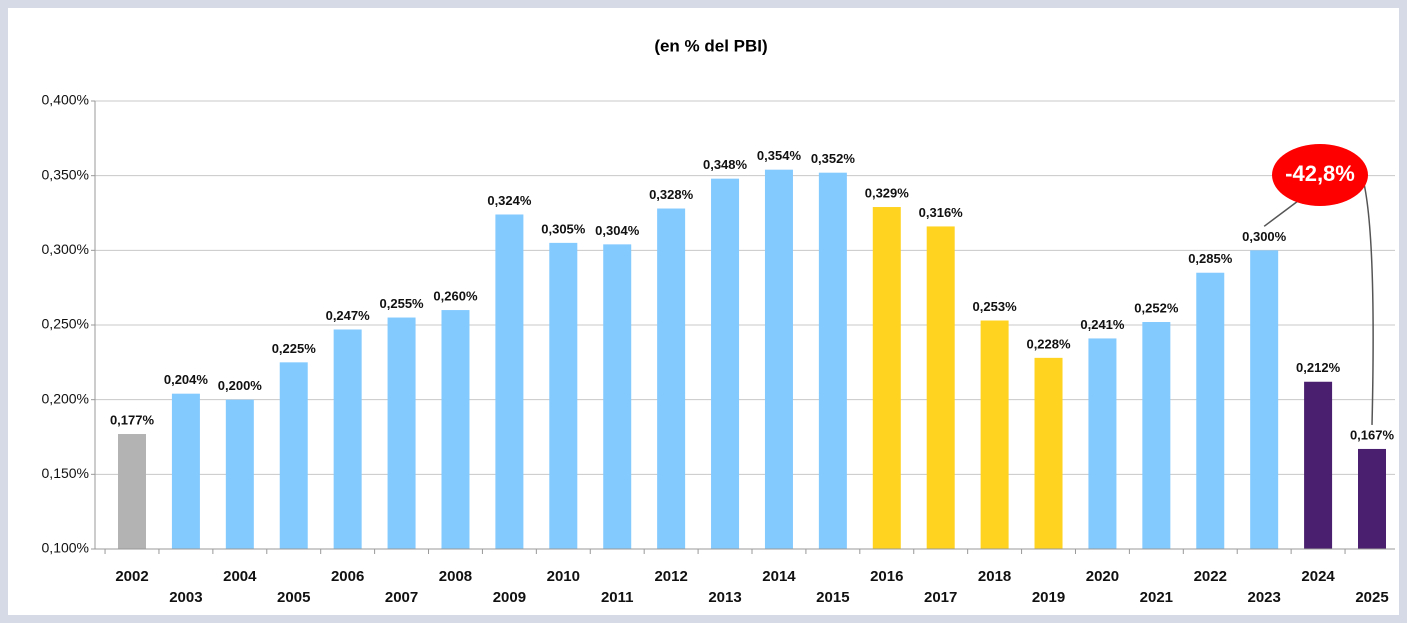 This screenshot has width=1407, height=623. Describe the element at coordinates (293, 597) in the screenshot. I see `x-tick-label: 2005` at that location.